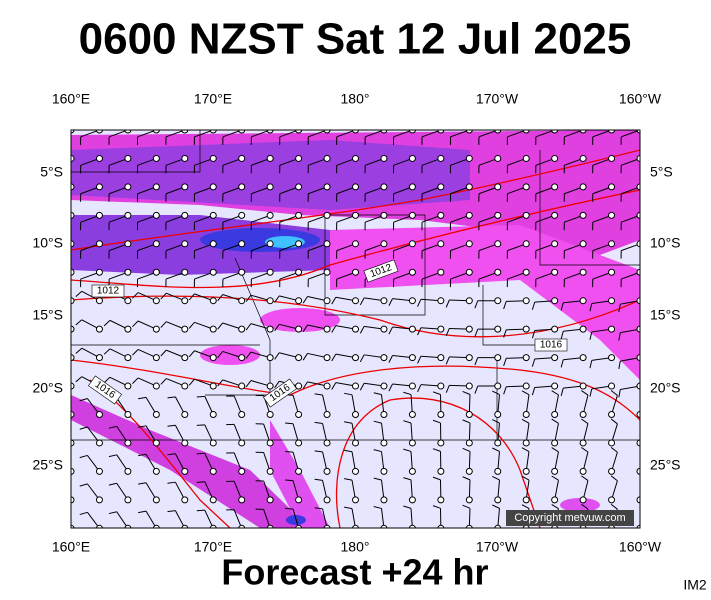 The height and width of the screenshot is (600, 711). Describe the element at coordinates (497, 99) in the screenshot. I see `lon-label: 170°W` at that location.